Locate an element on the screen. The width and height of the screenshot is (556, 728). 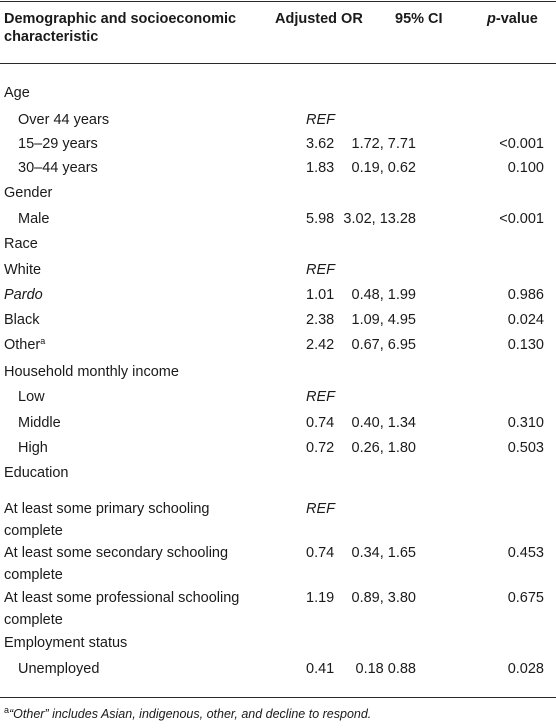
adjusted-or-cell: 0.72 is located at coordinates (320, 448).